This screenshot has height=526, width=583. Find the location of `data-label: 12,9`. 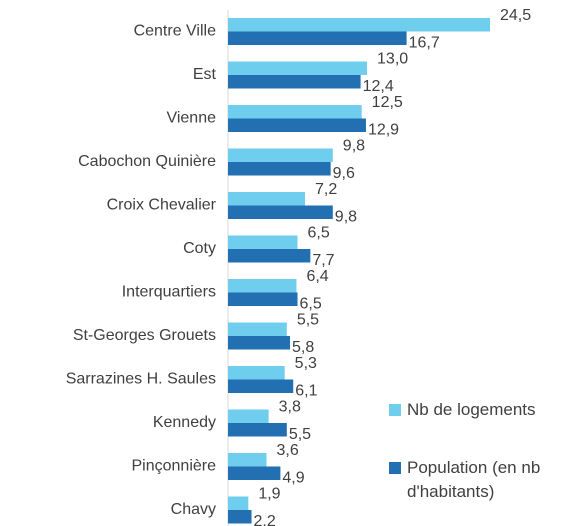

data-label: 12,9 is located at coordinates (383, 130).